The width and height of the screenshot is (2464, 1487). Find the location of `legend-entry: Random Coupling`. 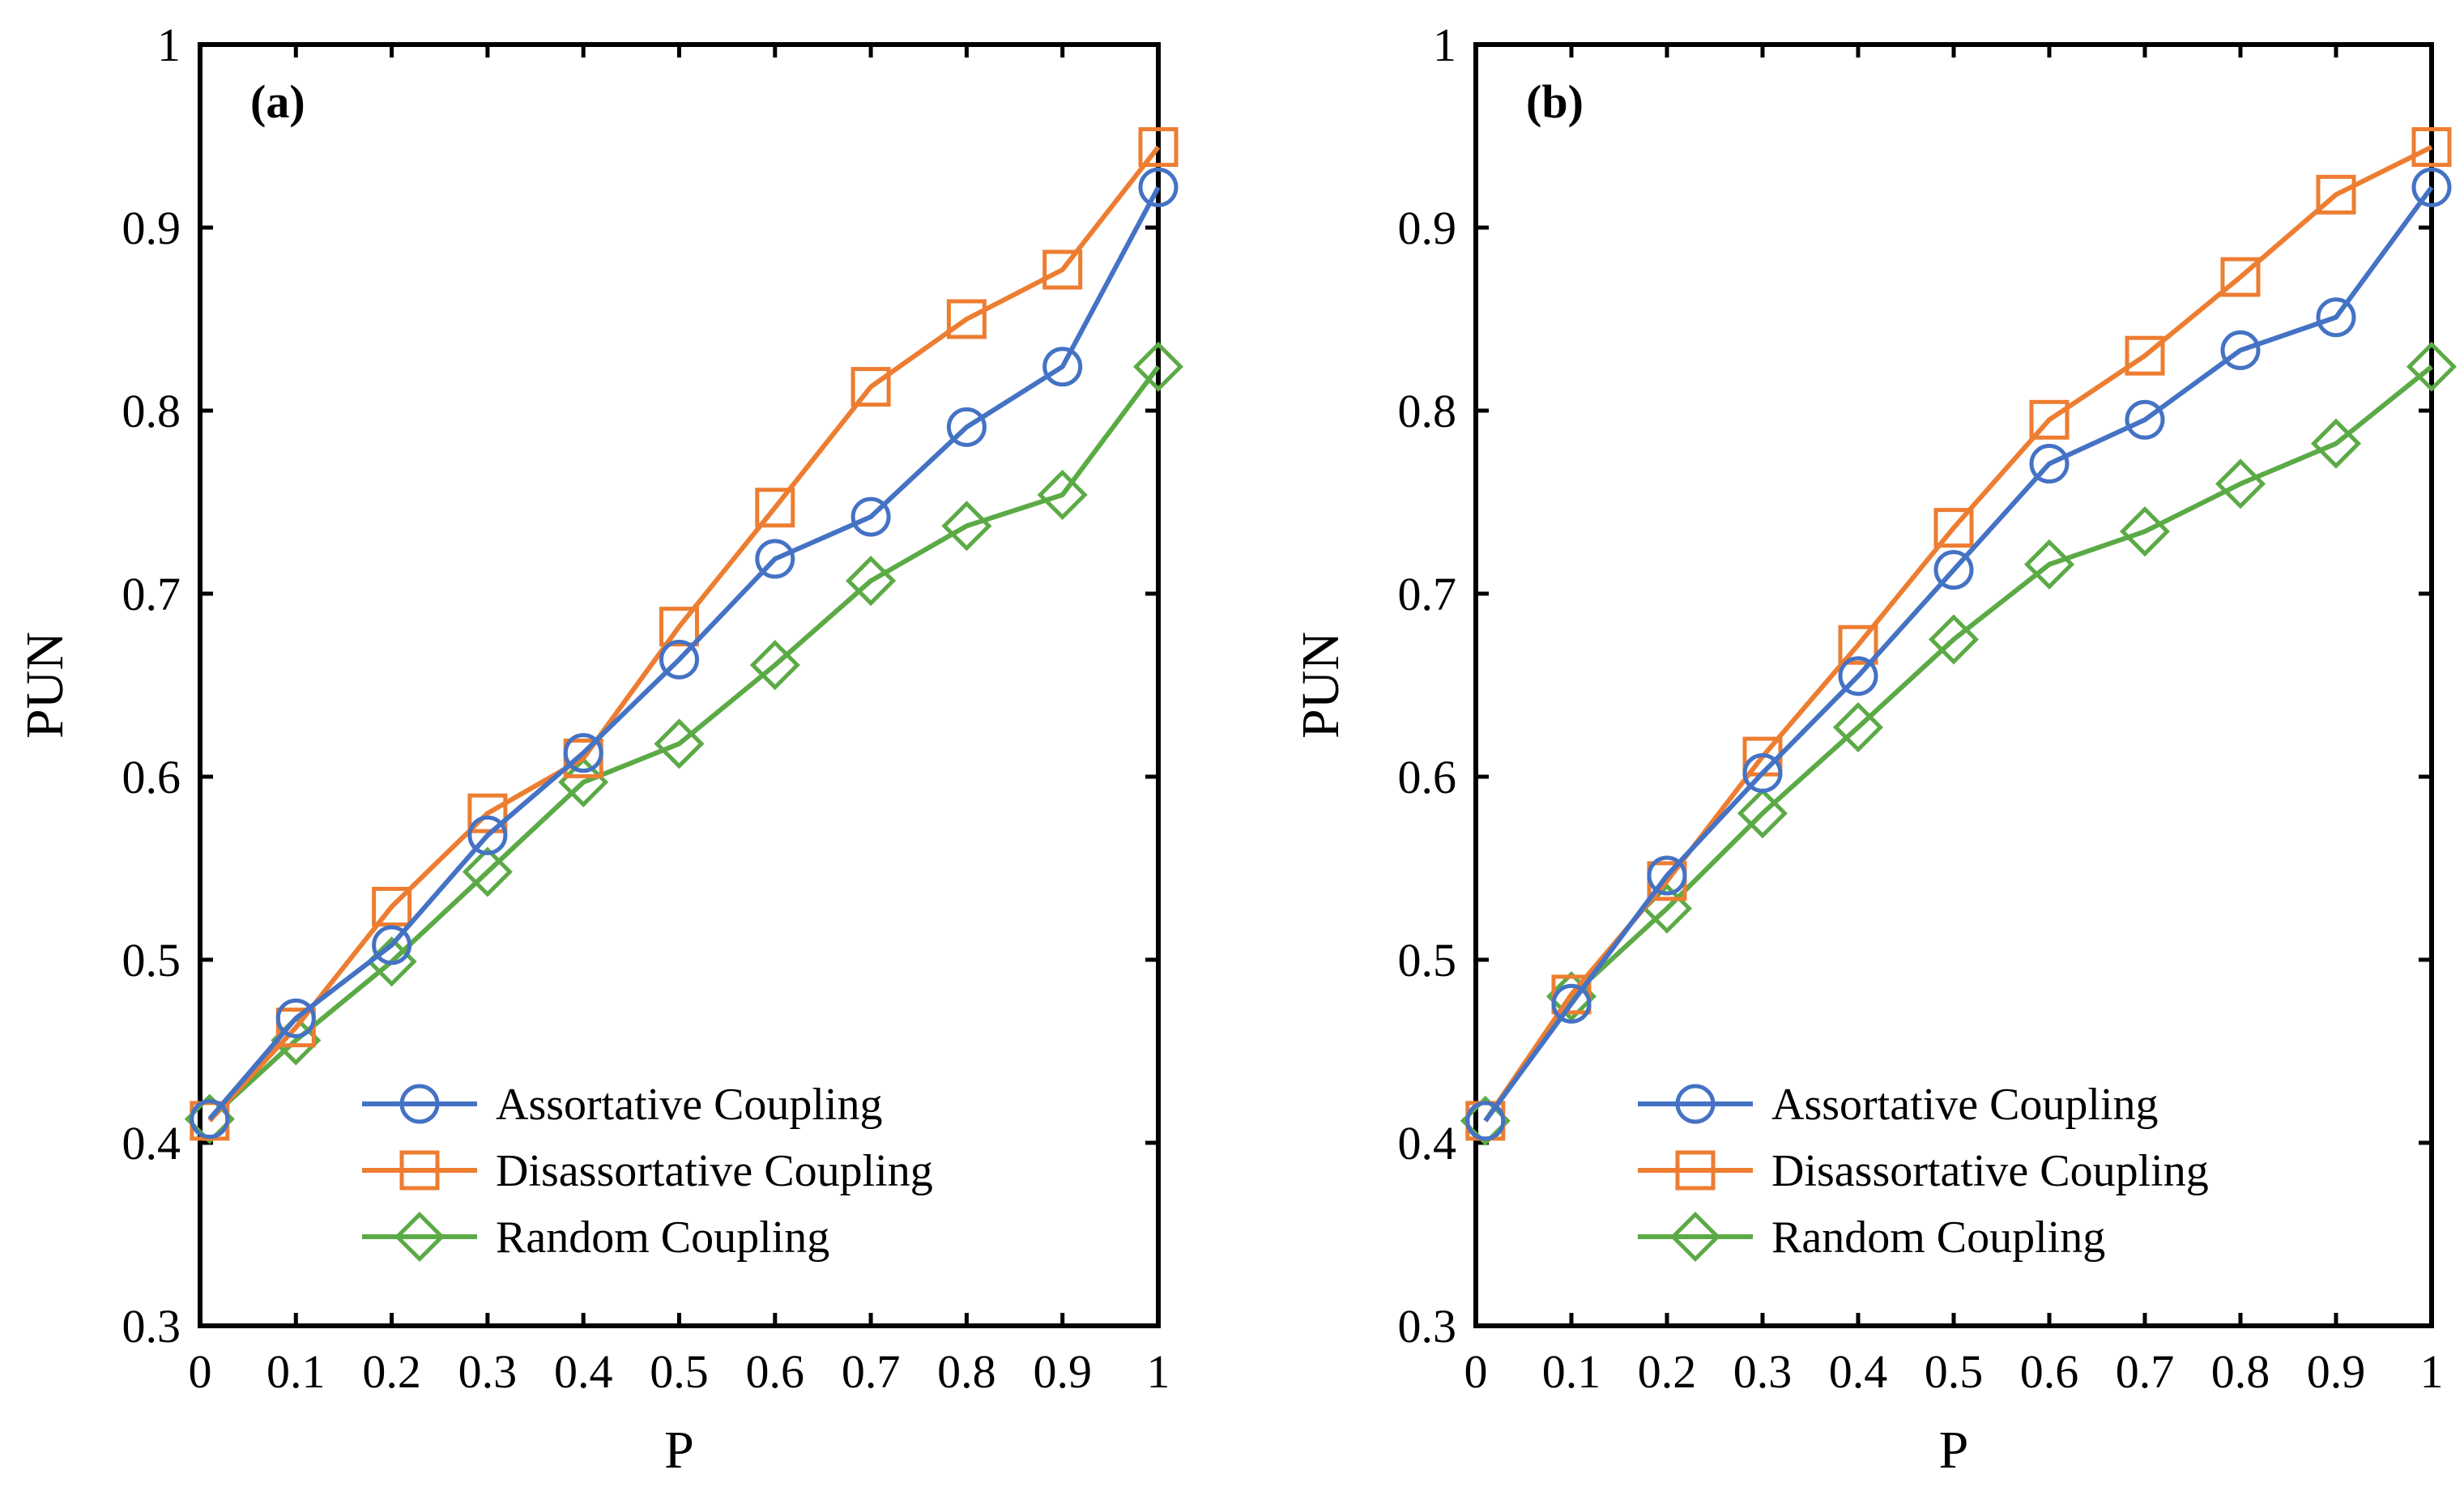

legend-entry: Random Coupling is located at coordinates (595, 1237).